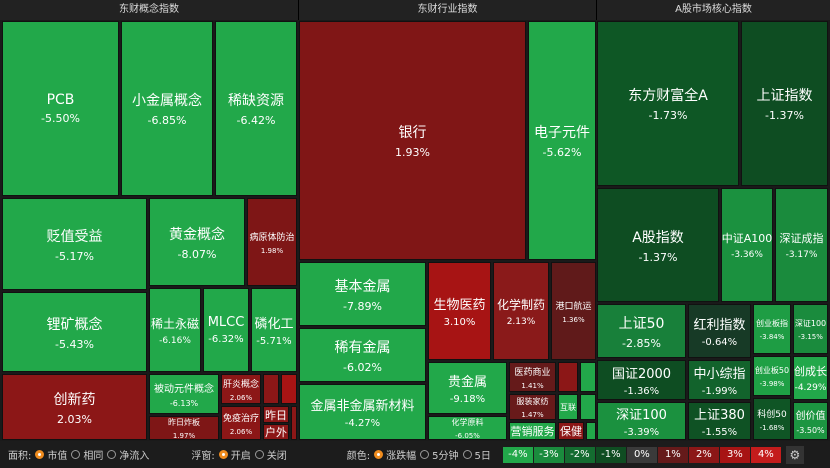 The image size is (830, 468). I want to click on tile-change: -6.42%, so click(256, 120).